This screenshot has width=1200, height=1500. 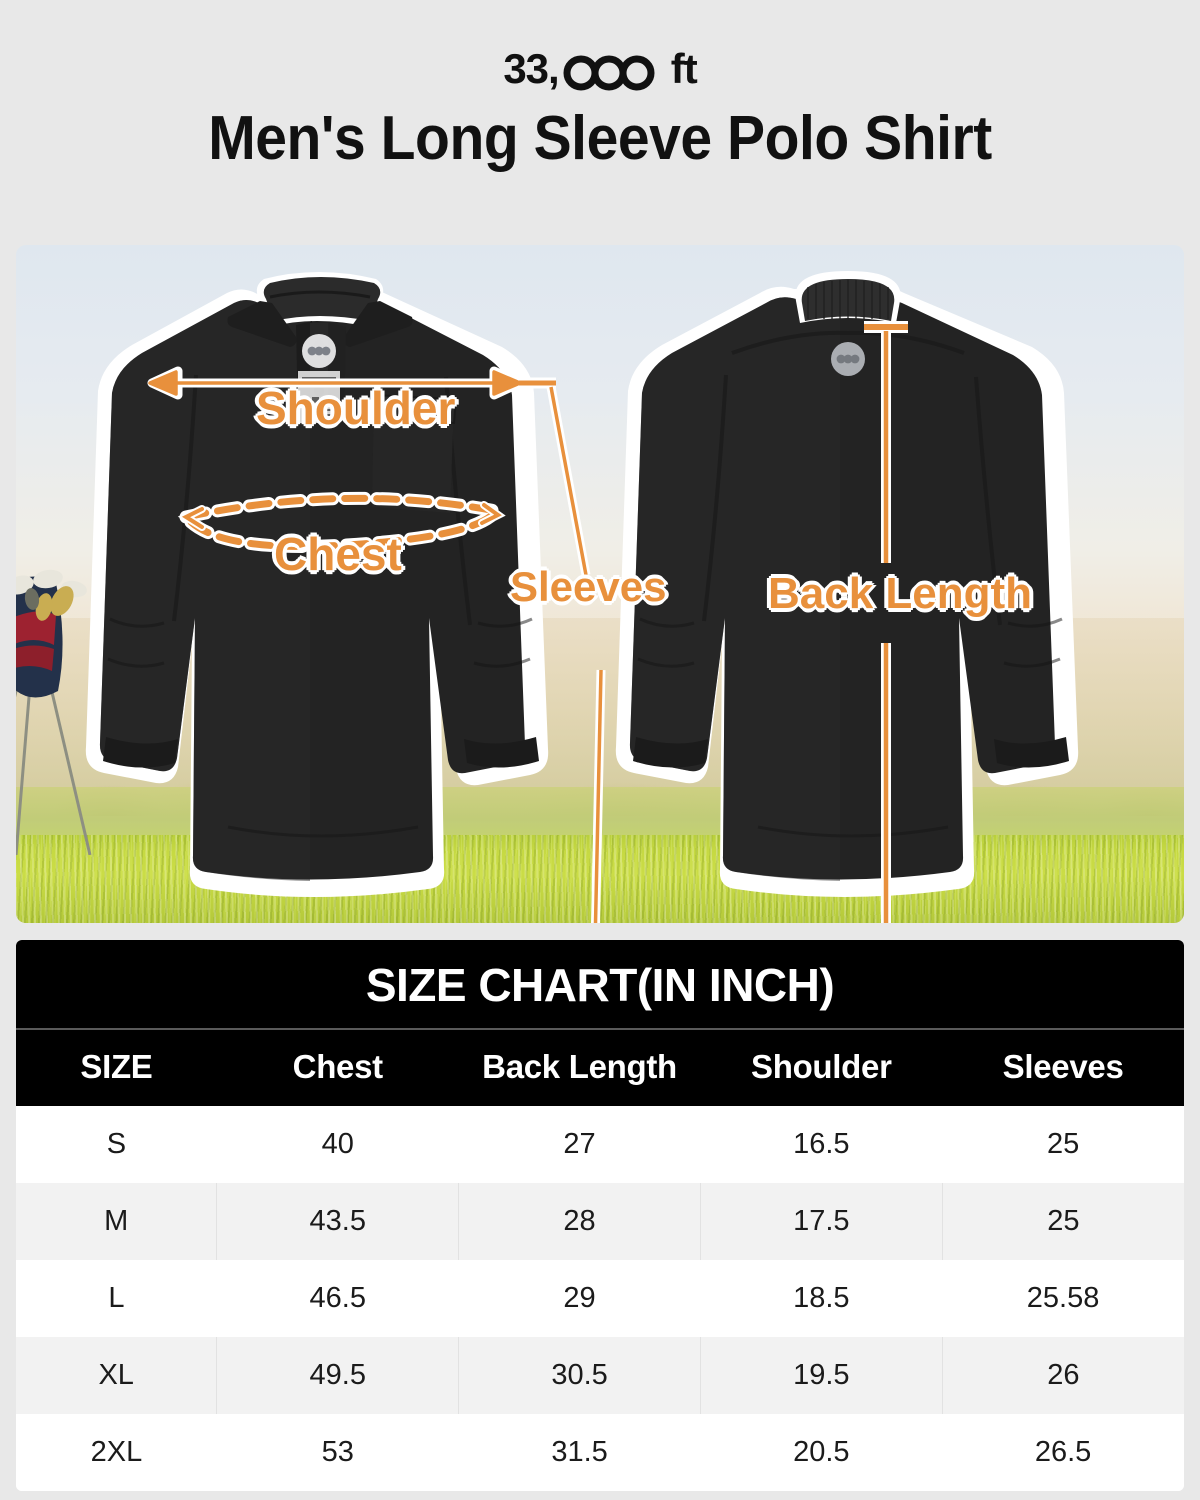 I want to click on column-header-sleeves: Sleeves, so click(x=1063, y=1067).